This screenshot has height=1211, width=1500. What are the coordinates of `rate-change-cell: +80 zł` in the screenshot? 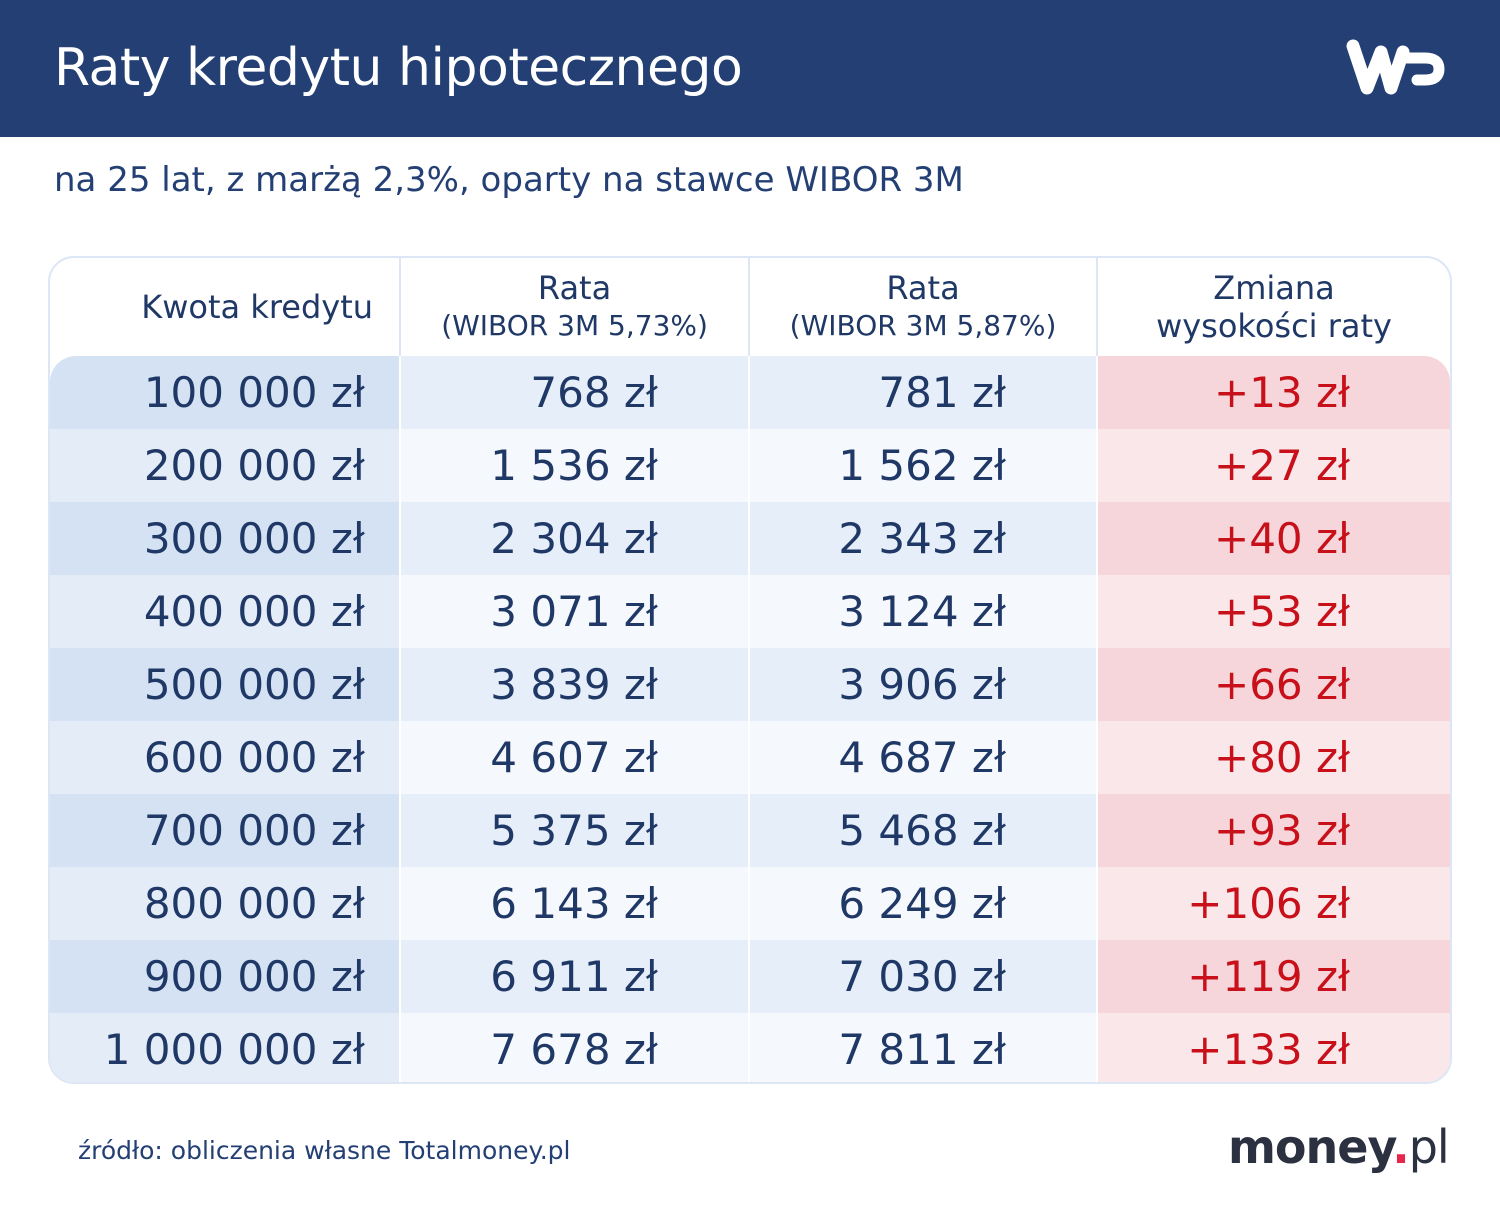 It's located at (1273, 757).